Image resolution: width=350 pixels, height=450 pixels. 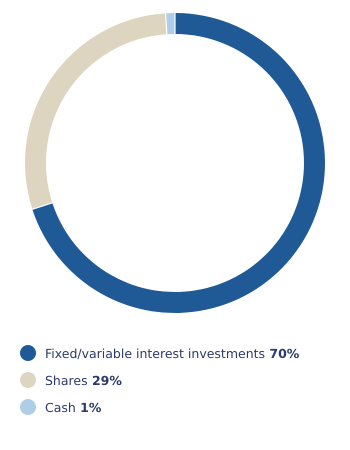 I want to click on donut-slice, so click(x=170, y=23).